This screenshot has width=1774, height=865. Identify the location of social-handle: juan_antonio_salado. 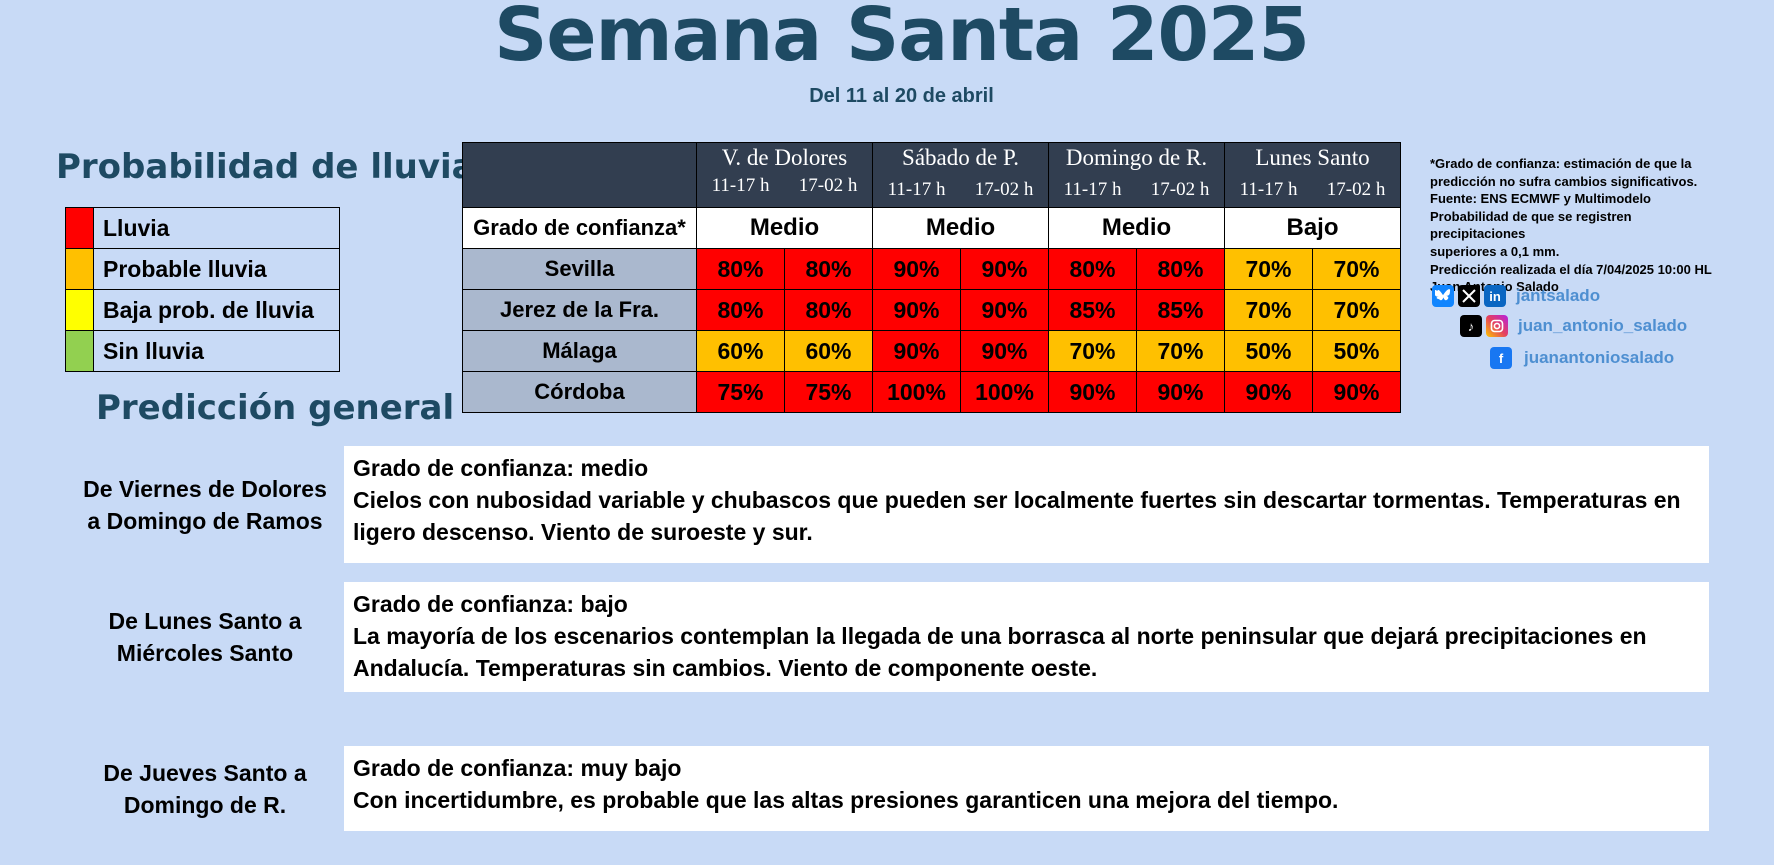
(1603, 325).